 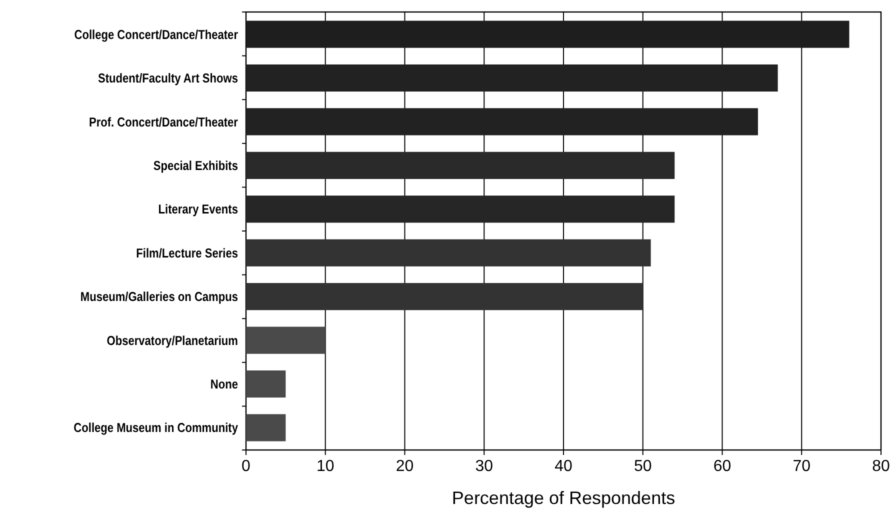 What do you see at coordinates (195, 166) in the screenshot?
I see `y-tick-label: Special Exhibits` at bounding box center [195, 166].